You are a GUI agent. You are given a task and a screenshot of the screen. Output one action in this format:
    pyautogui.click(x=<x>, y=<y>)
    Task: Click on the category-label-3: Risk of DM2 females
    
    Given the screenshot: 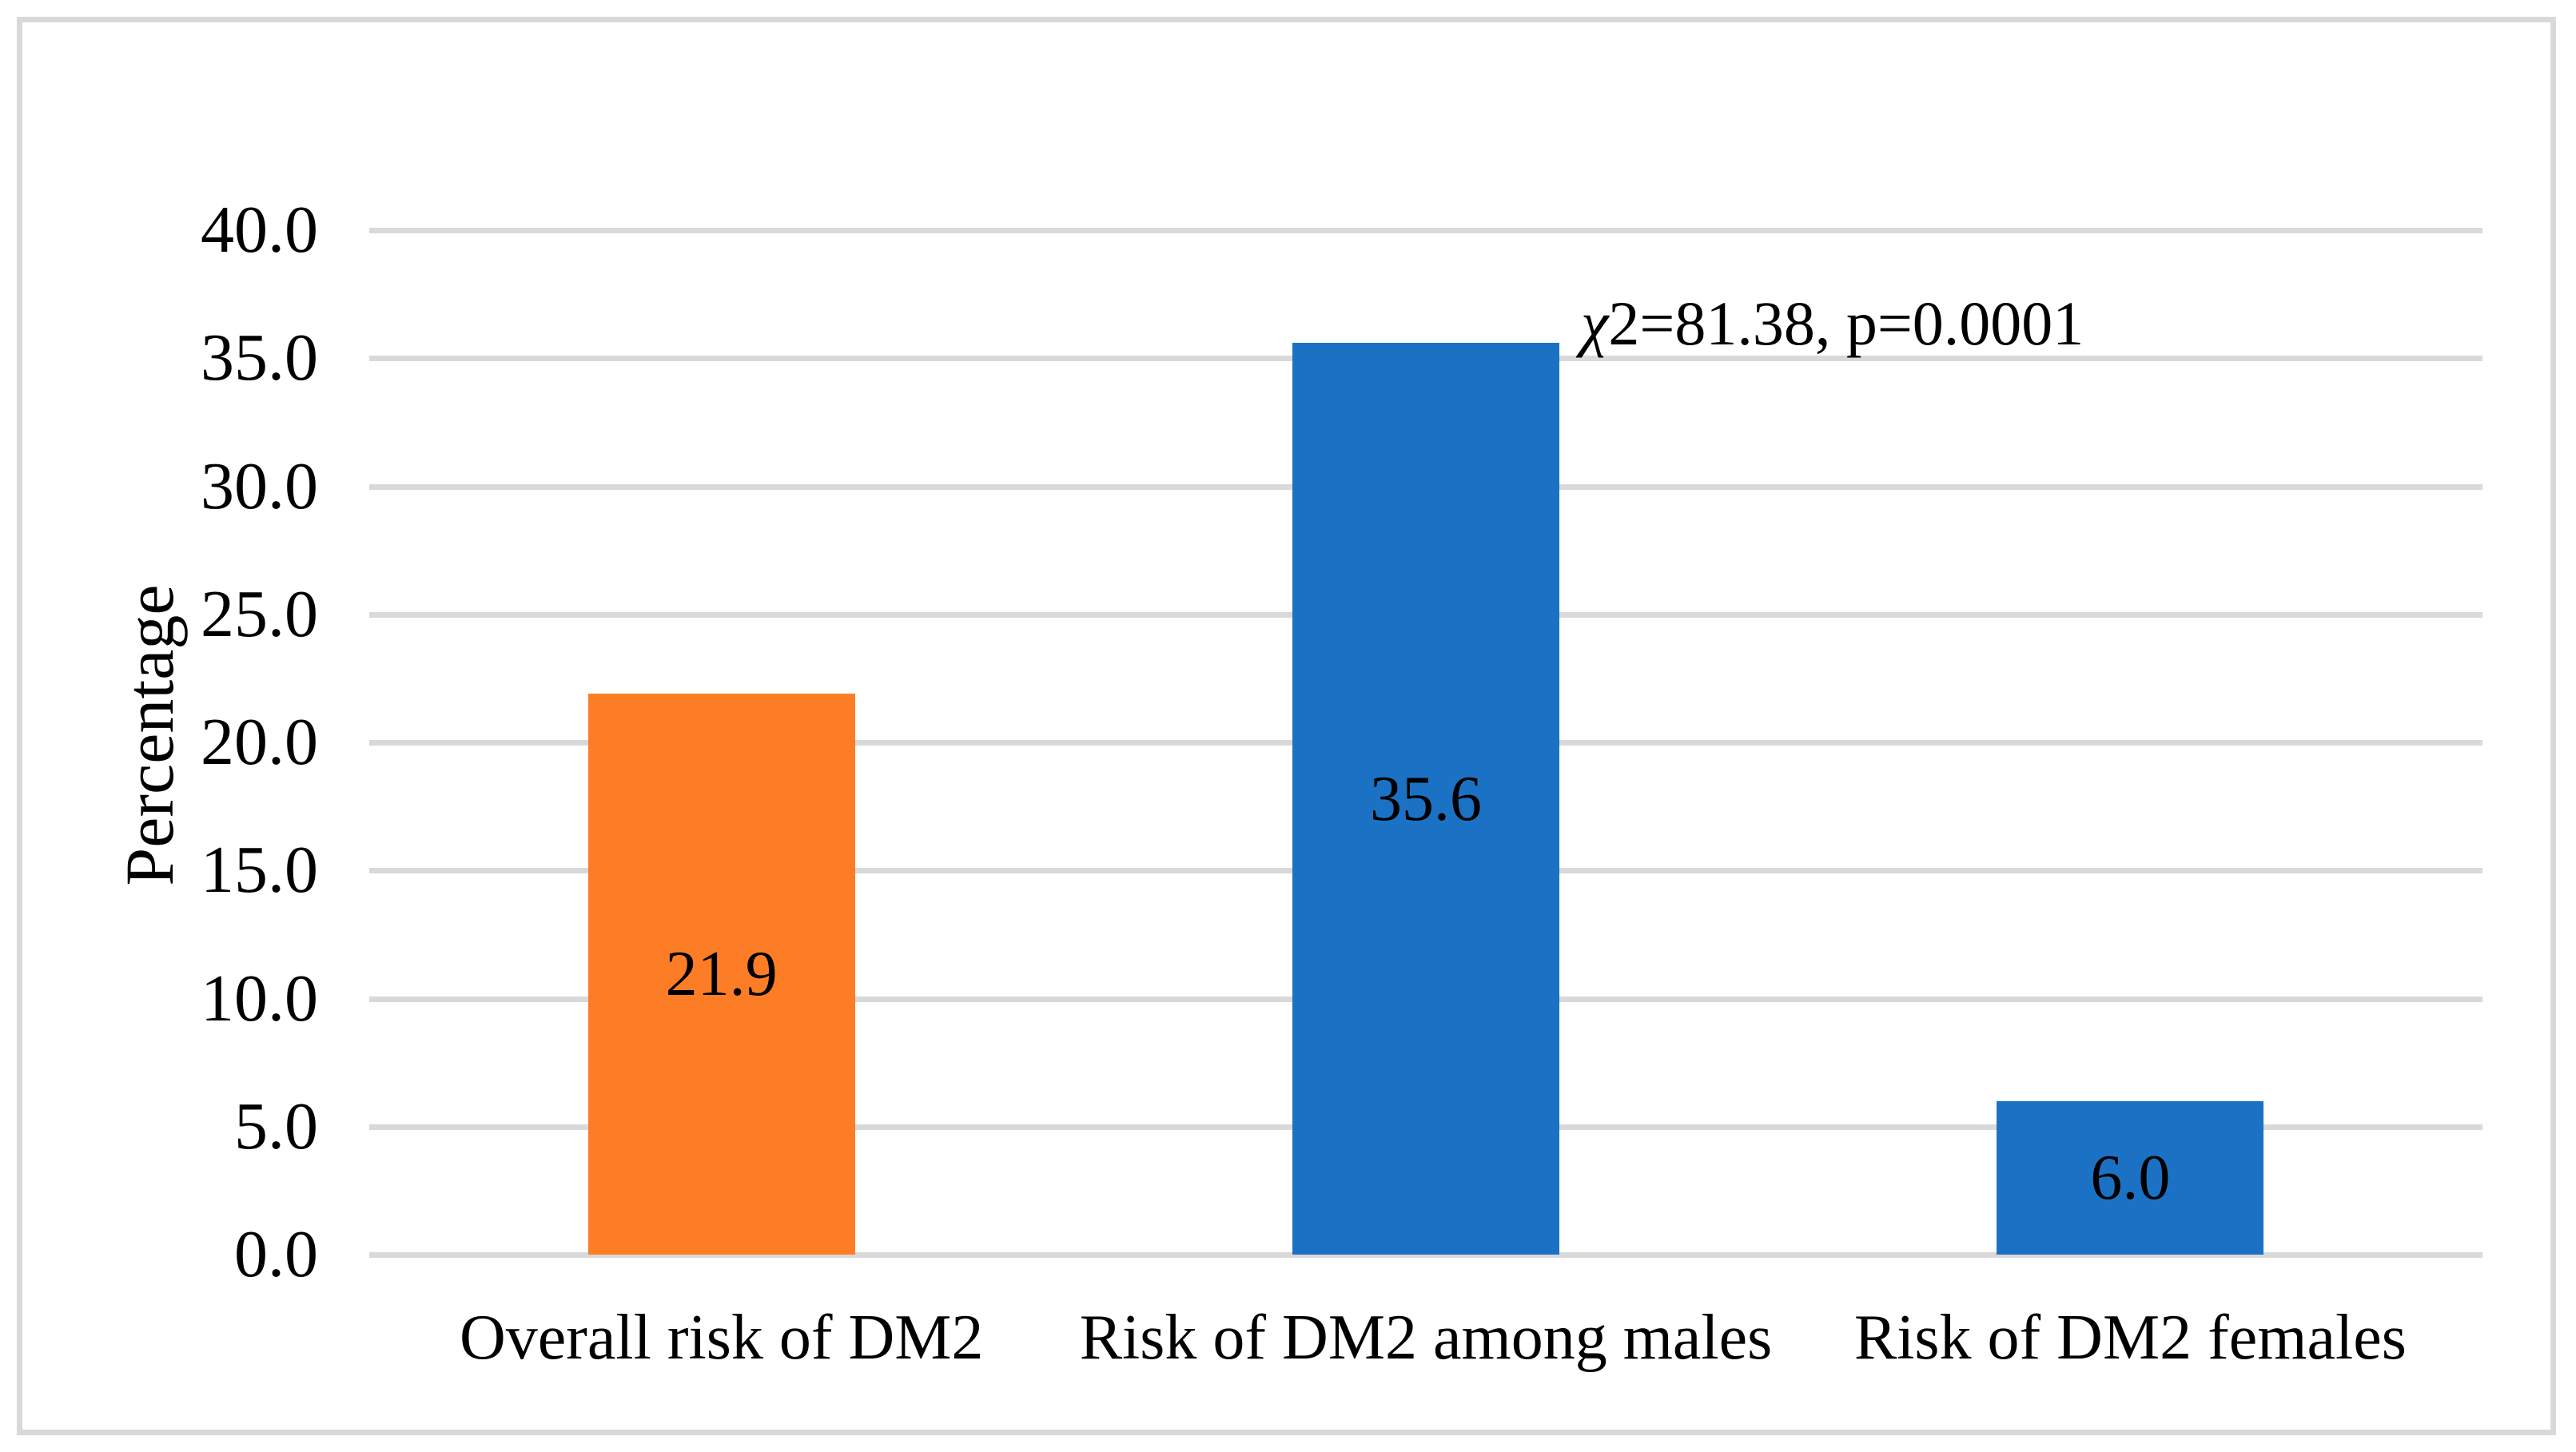 What is the action you would take?
    pyautogui.click(x=2130, y=1338)
    